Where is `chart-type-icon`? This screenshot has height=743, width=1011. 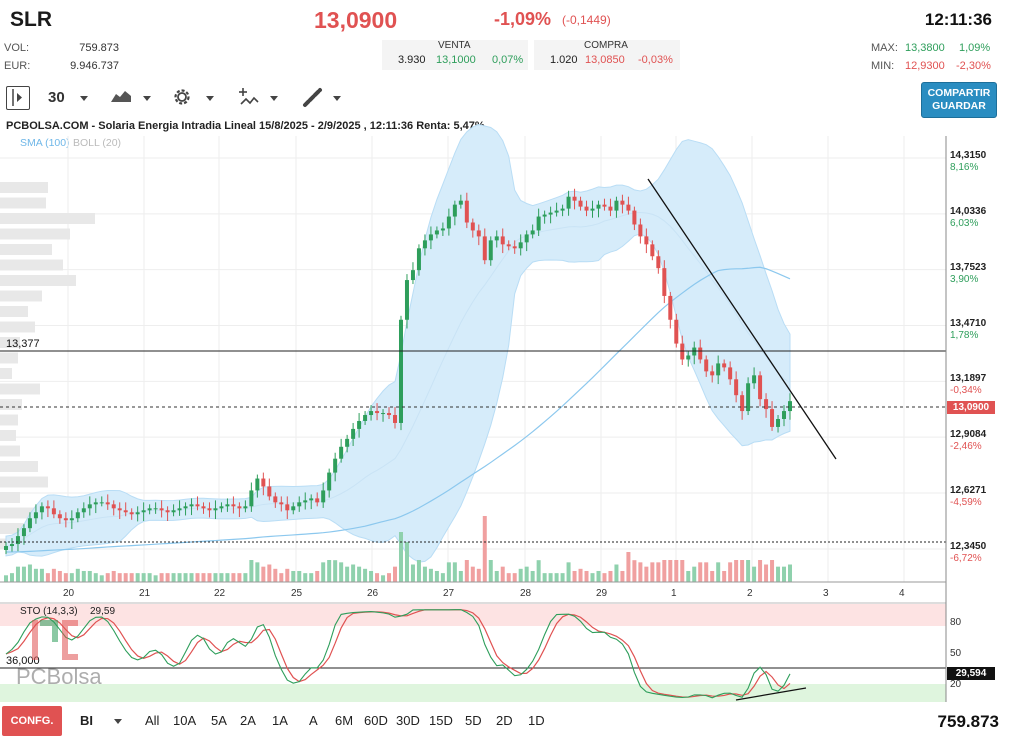 chart-type-icon is located at coordinates (122, 97).